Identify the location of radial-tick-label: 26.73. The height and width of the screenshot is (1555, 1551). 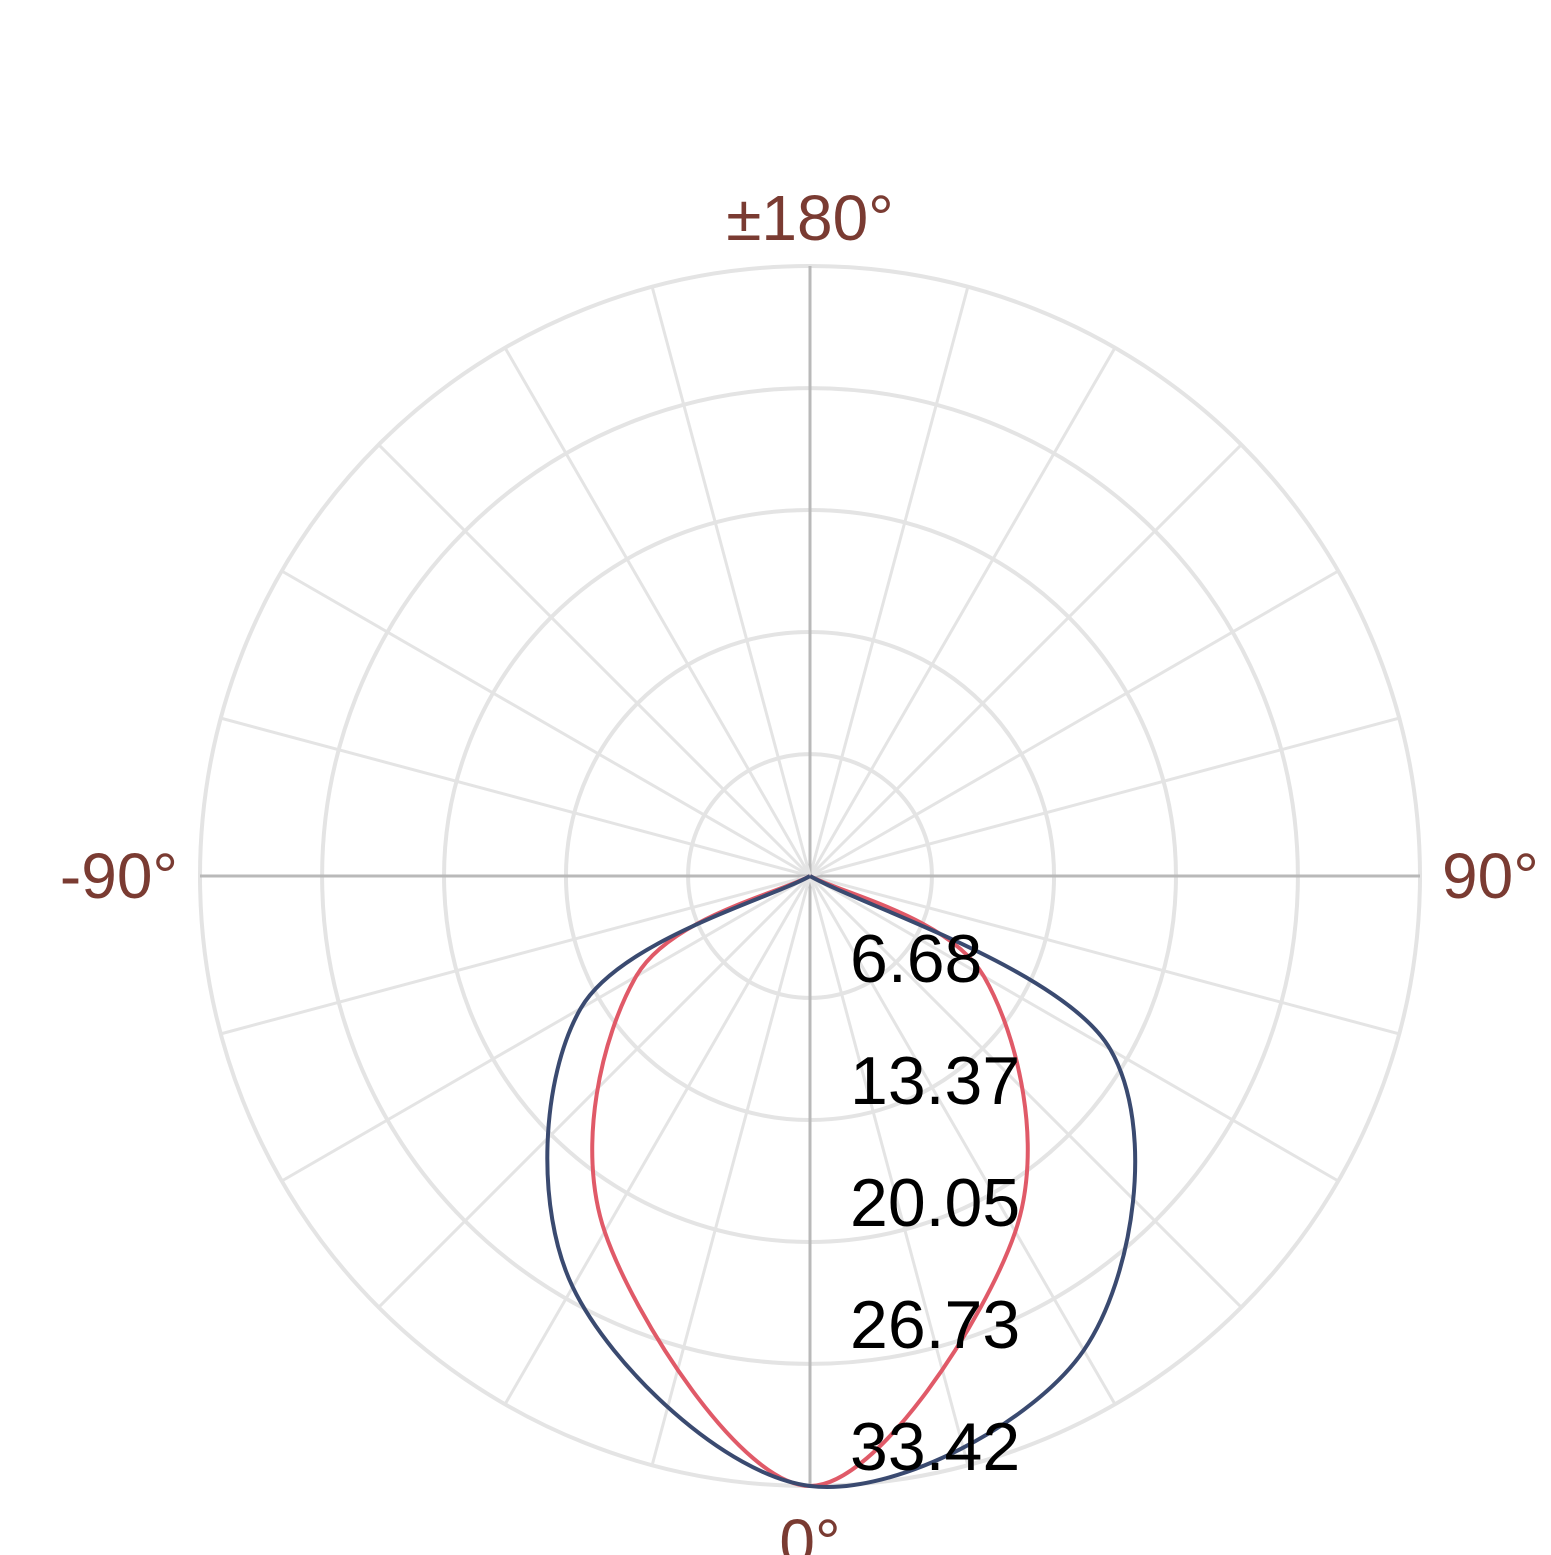
(935, 1325).